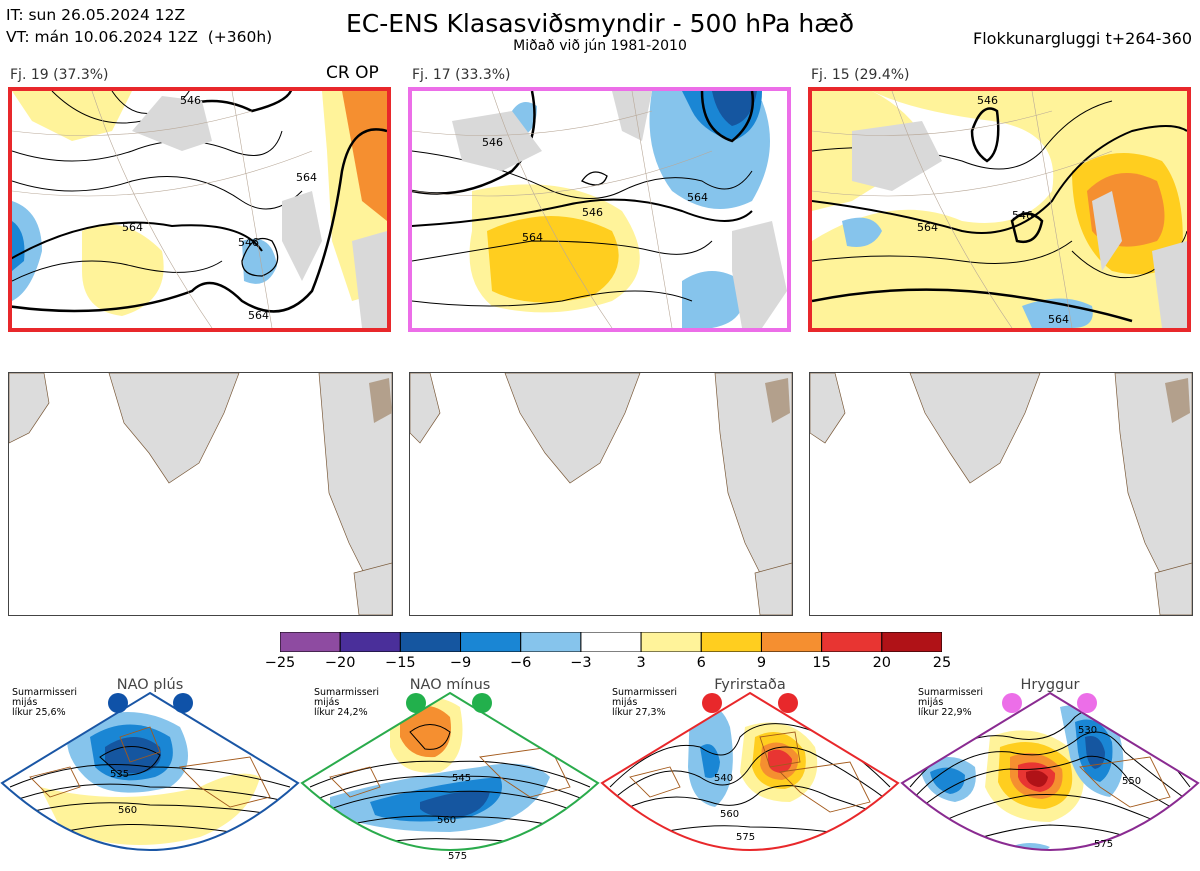 This screenshot has height=871, width=1200. I want to click on colorbar, so click(611, 642).